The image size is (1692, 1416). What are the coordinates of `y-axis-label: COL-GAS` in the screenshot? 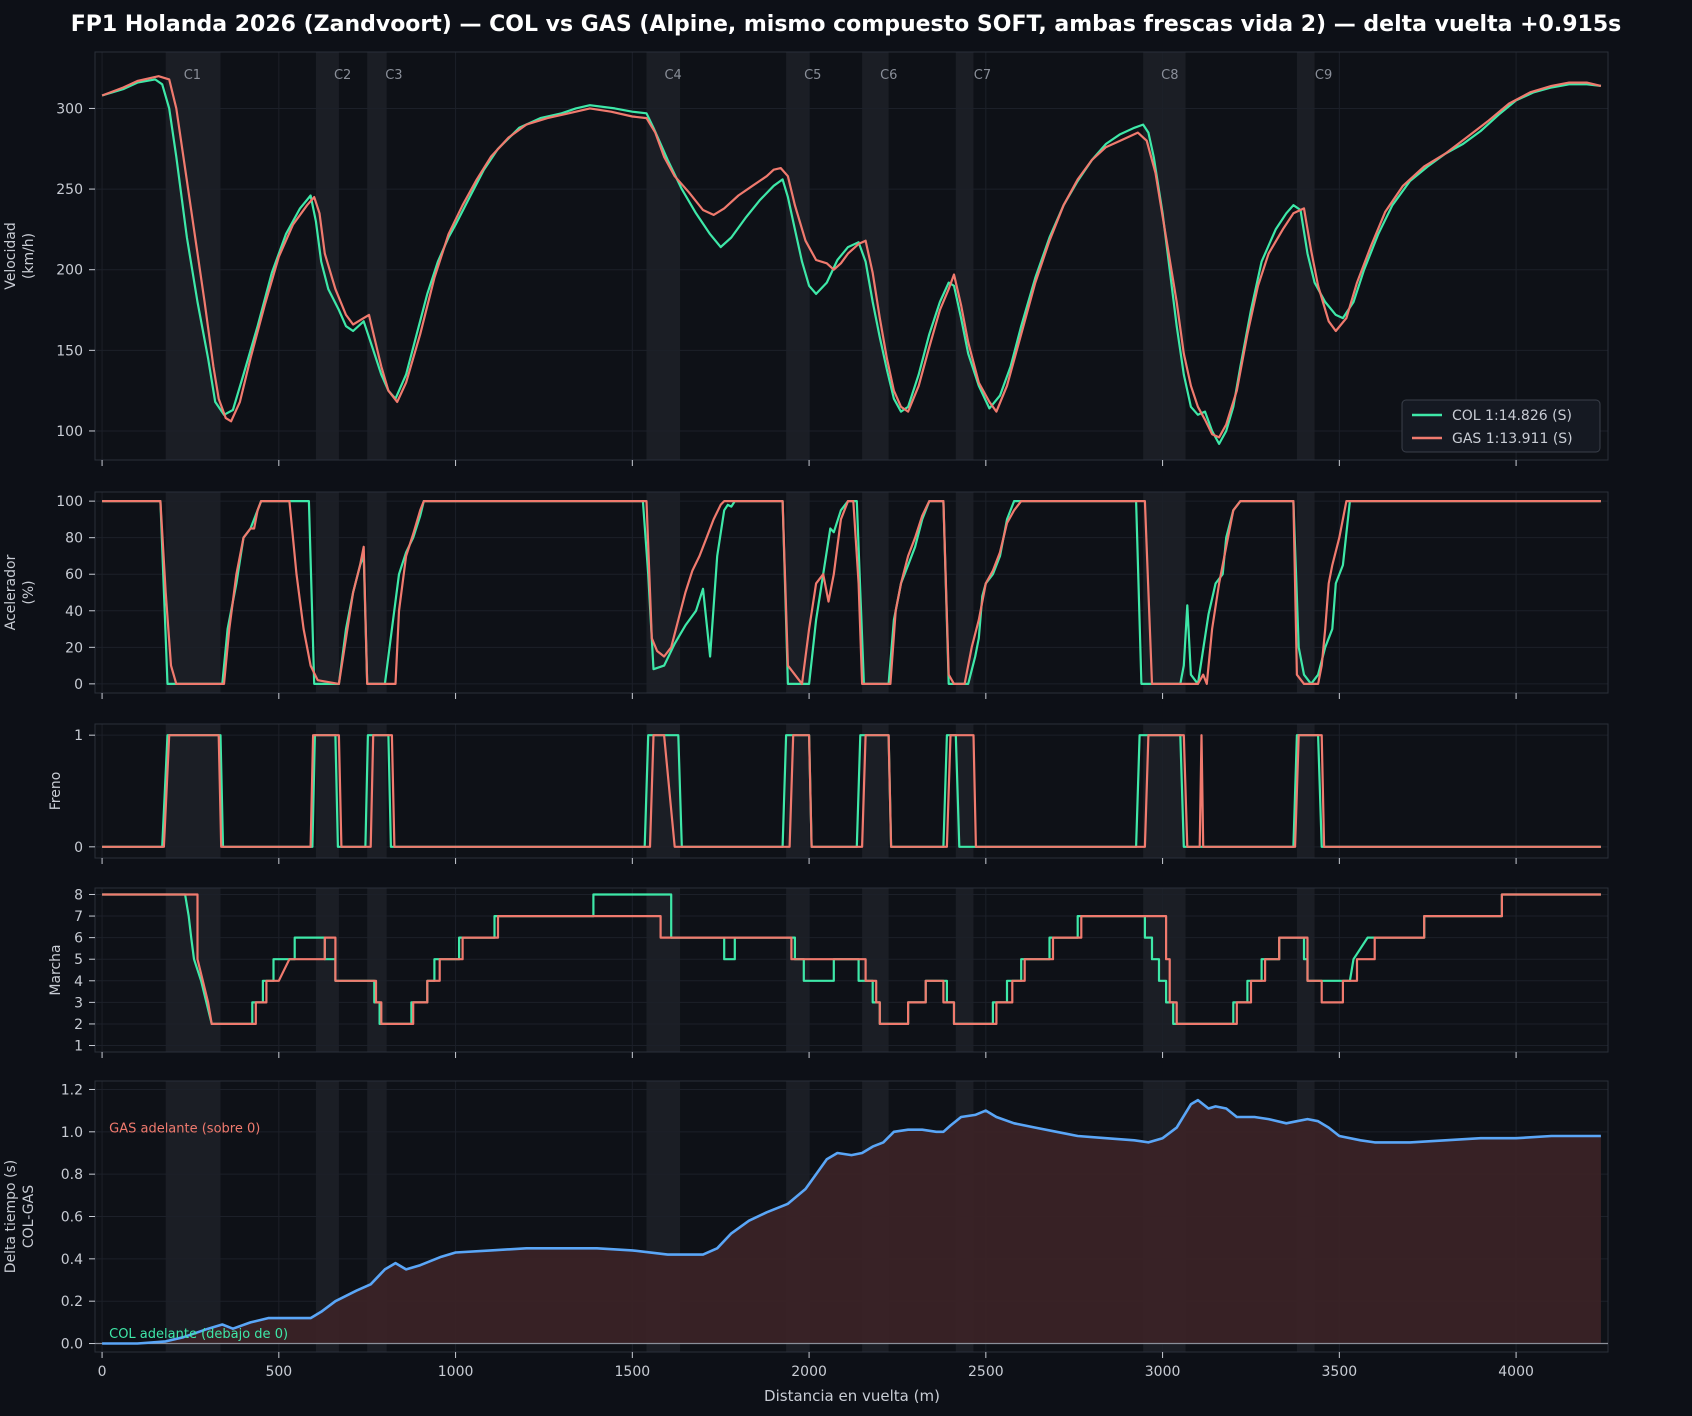 It's located at (29, 1216).